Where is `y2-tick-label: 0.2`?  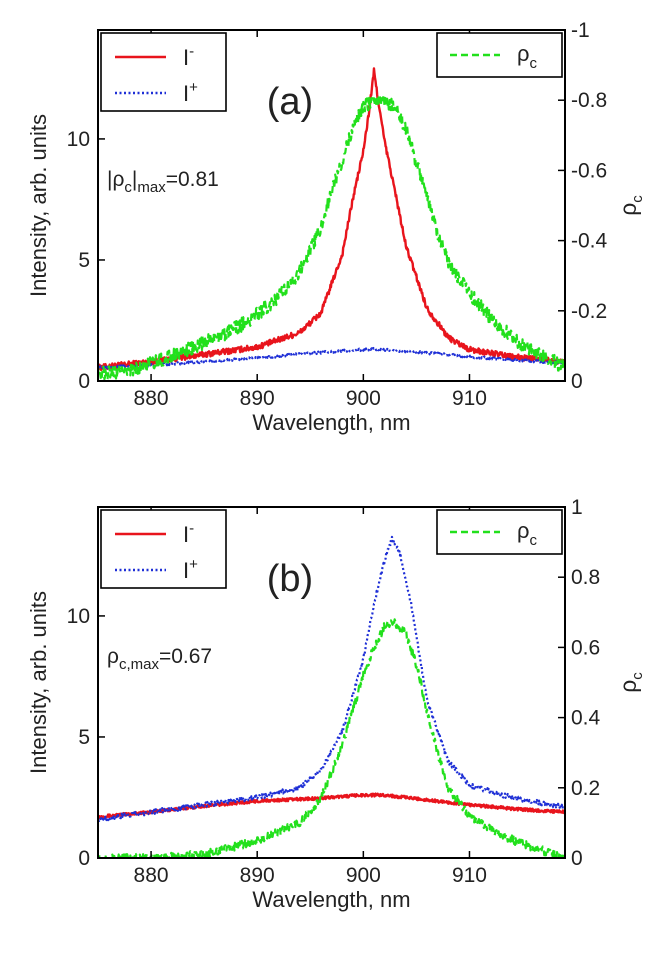 y2-tick-label: 0.2 is located at coordinates (585, 788).